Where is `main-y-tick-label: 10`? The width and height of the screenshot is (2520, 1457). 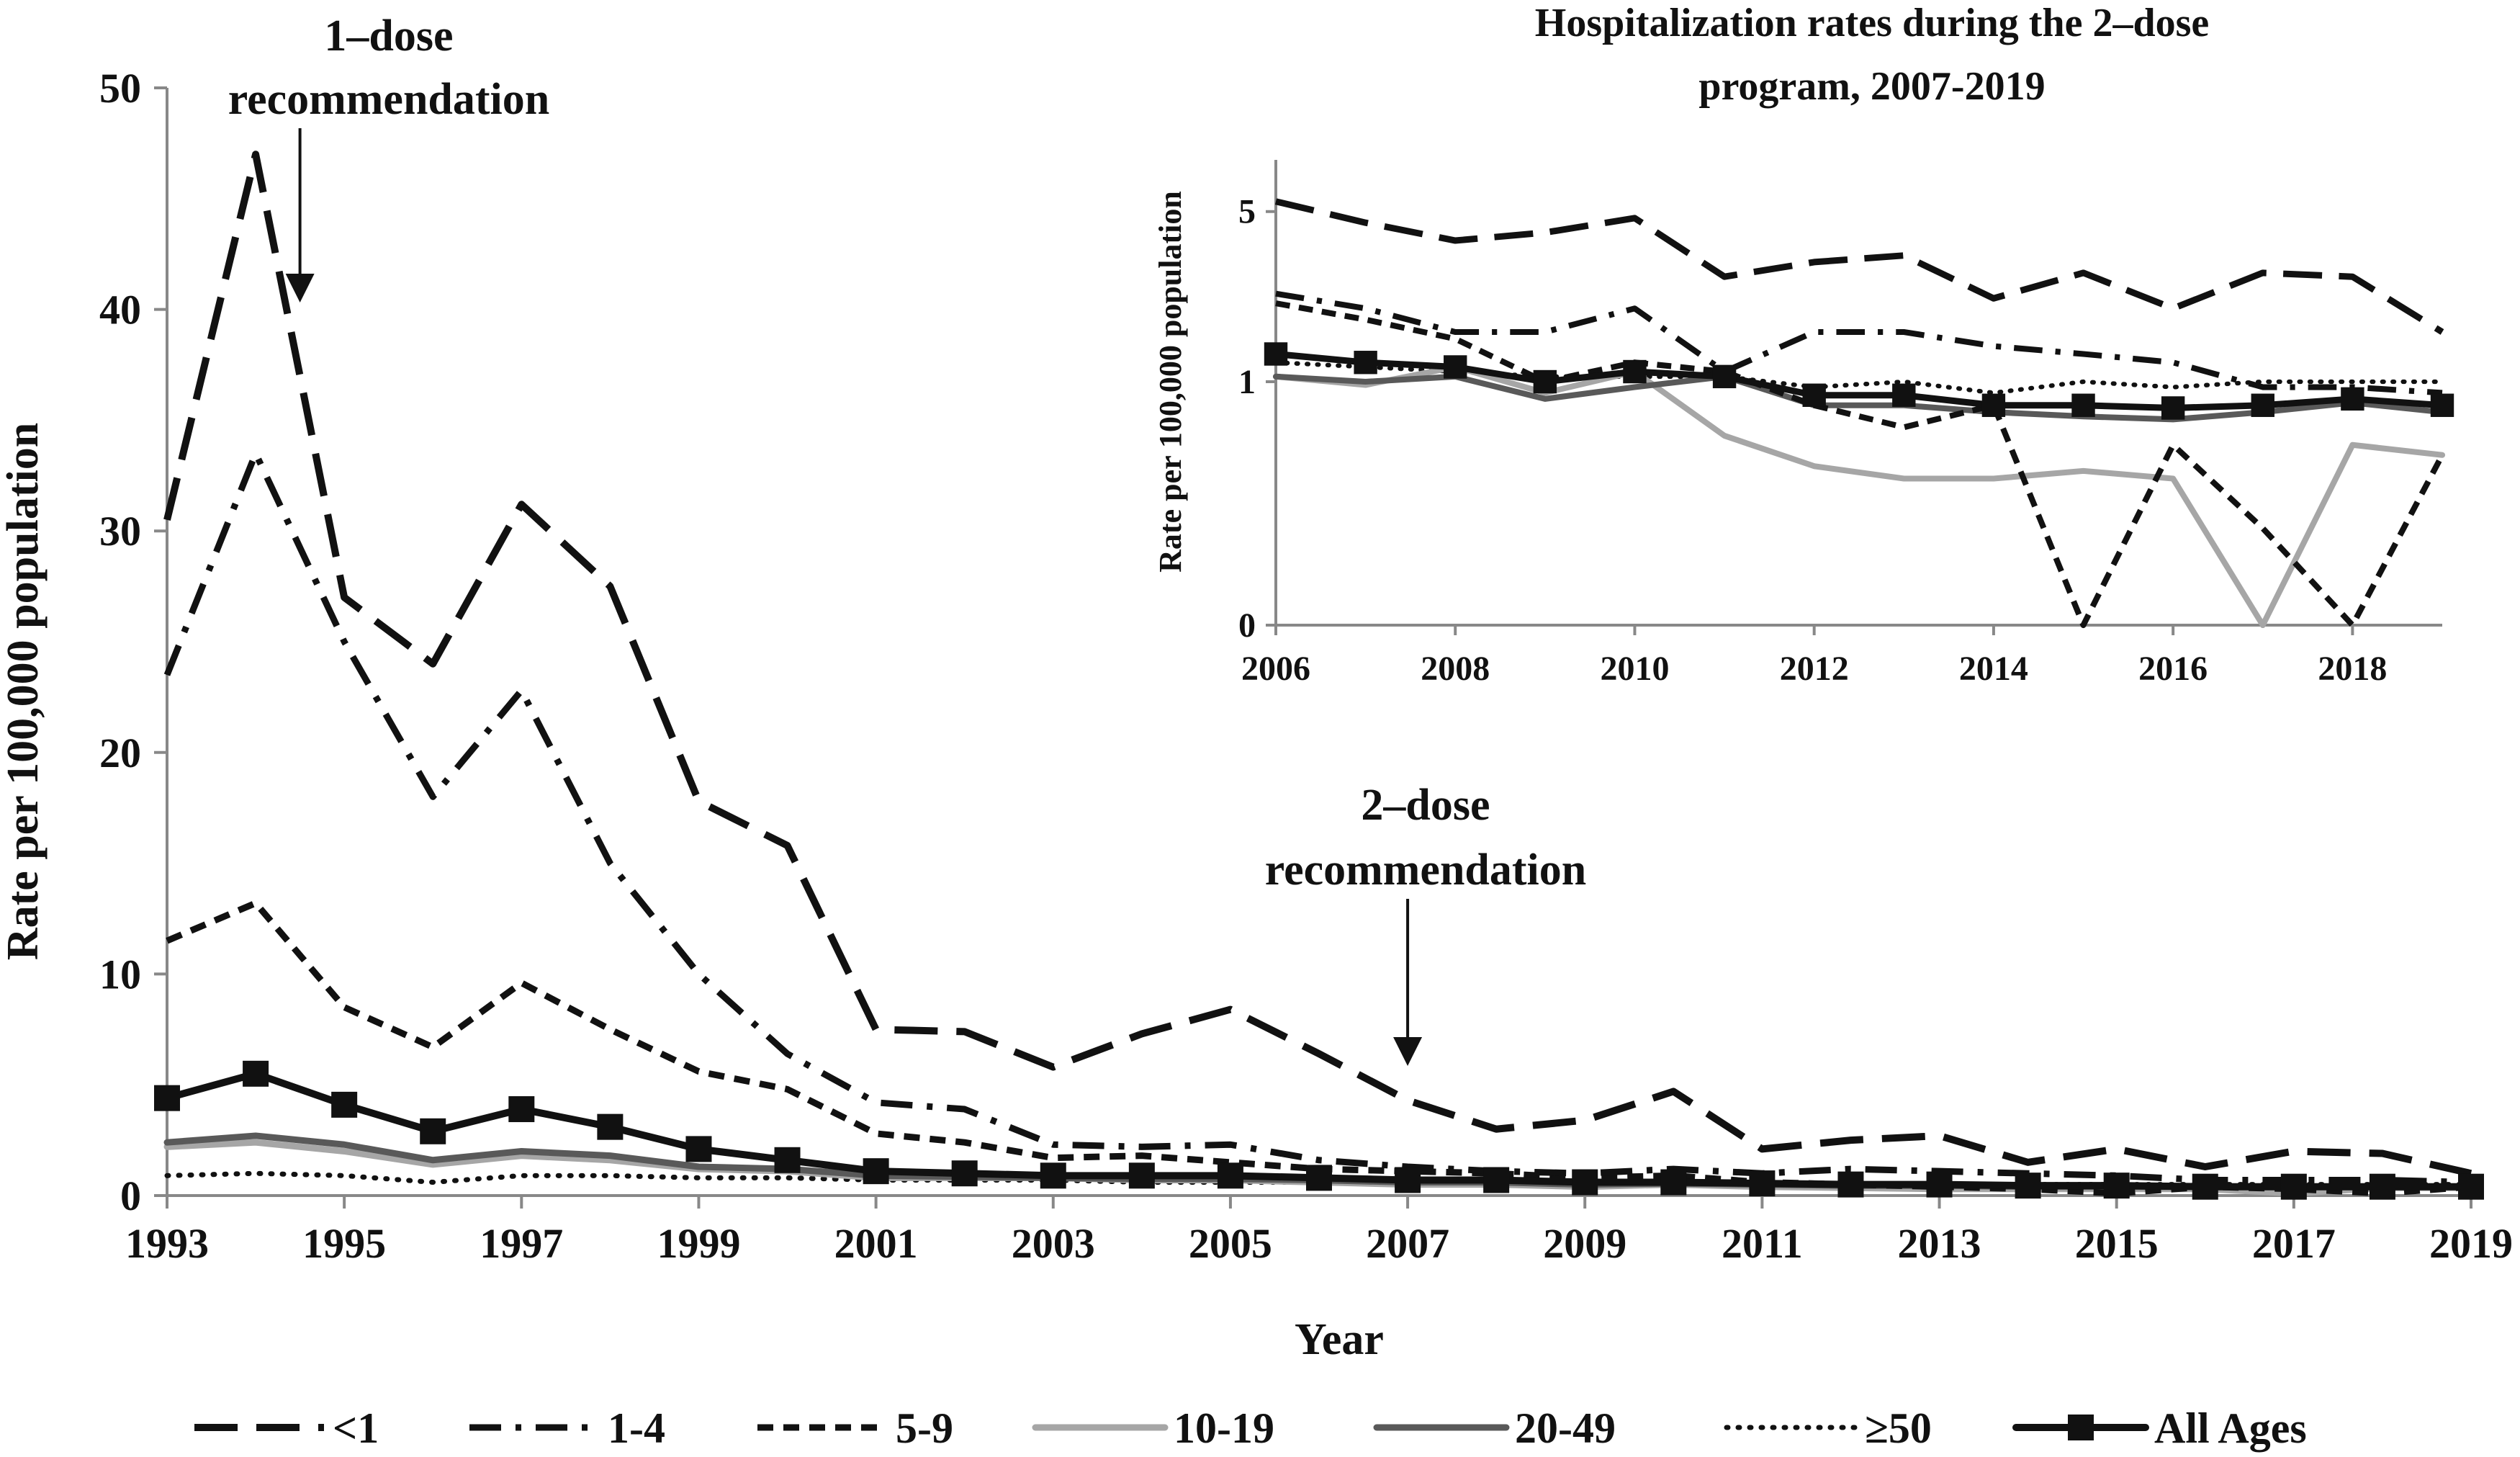 main-y-tick-label: 10 is located at coordinates (120, 975).